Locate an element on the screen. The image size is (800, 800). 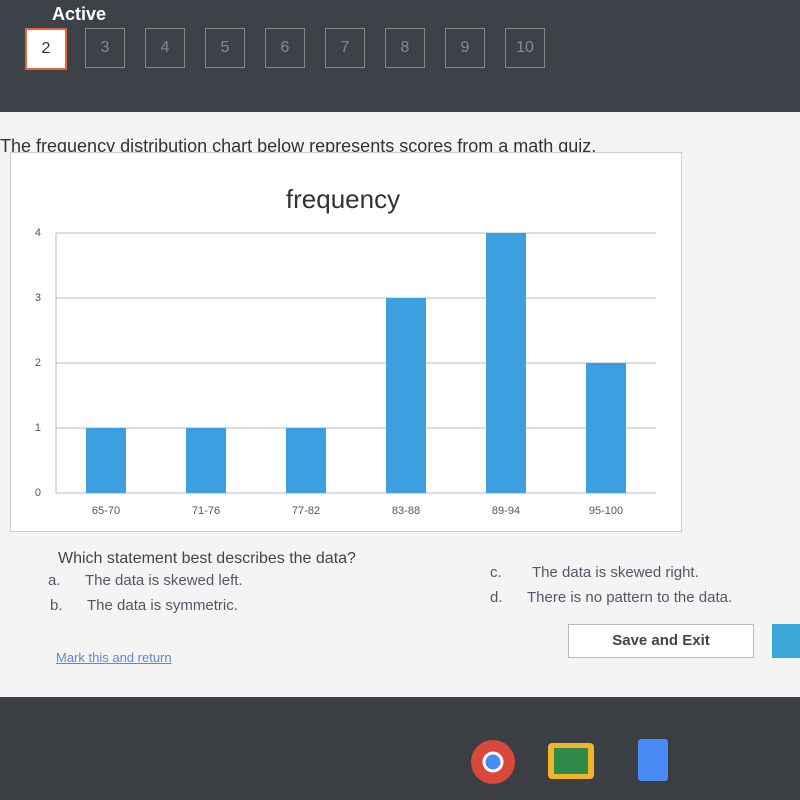
question: Which statement best describes the data? is located at coordinates (207, 558).